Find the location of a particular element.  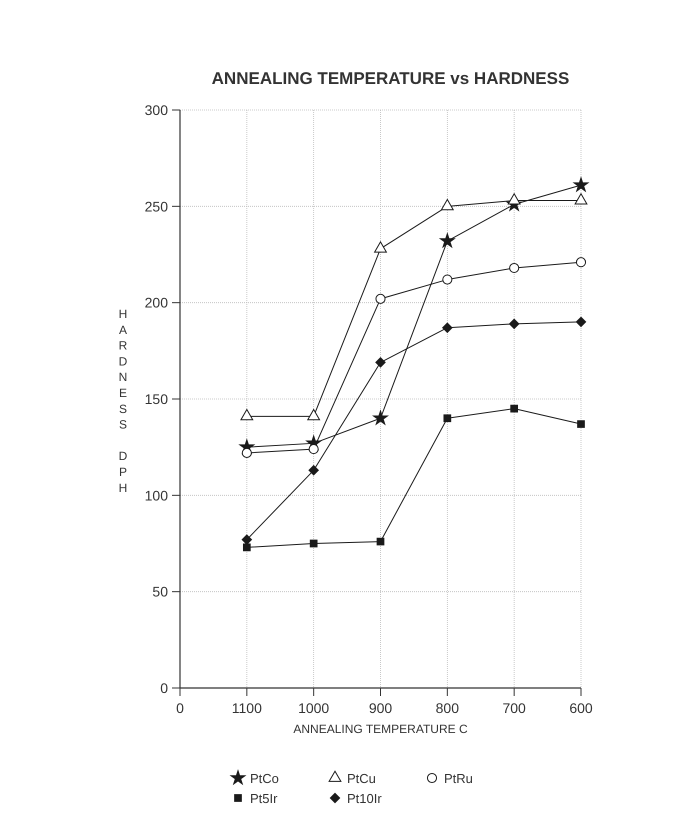

legend-label: PtCu is located at coordinates (361, 778).